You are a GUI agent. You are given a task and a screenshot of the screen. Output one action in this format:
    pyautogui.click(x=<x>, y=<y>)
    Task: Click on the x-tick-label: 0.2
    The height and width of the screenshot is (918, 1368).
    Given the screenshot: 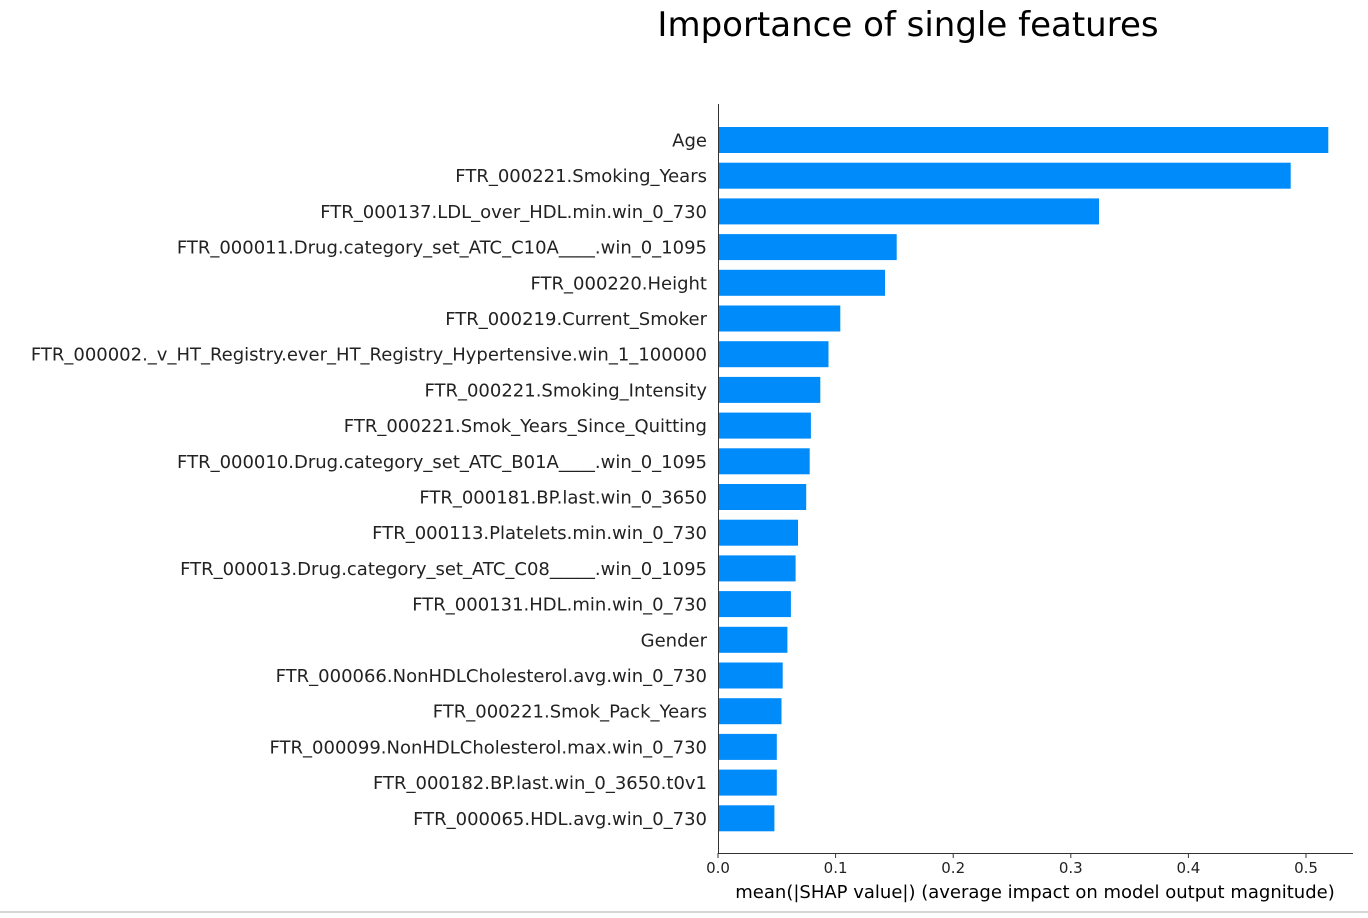 What is the action you would take?
    pyautogui.click(x=953, y=868)
    